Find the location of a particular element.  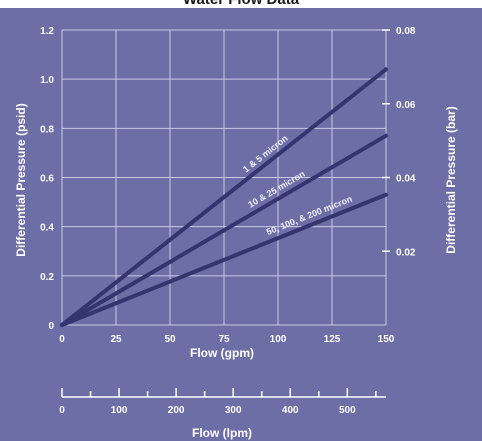

x2-tick-label-2: 200 is located at coordinates (176, 410).